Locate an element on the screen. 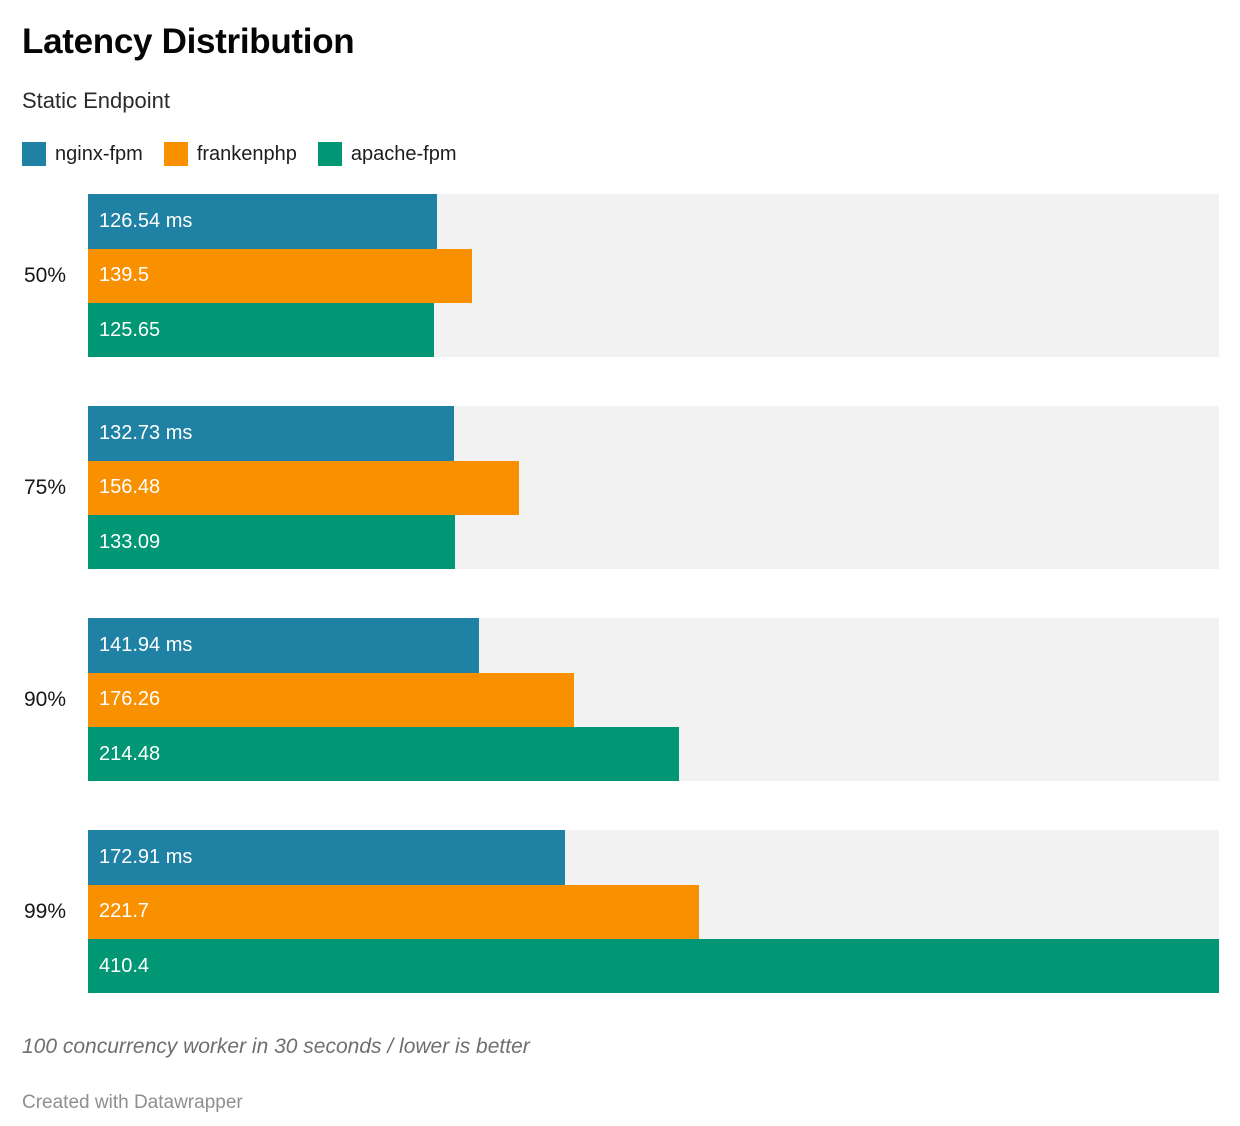 The image size is (1240, 1126). bar-frankenphp: 156.48 is located at coordinates (304, 488).